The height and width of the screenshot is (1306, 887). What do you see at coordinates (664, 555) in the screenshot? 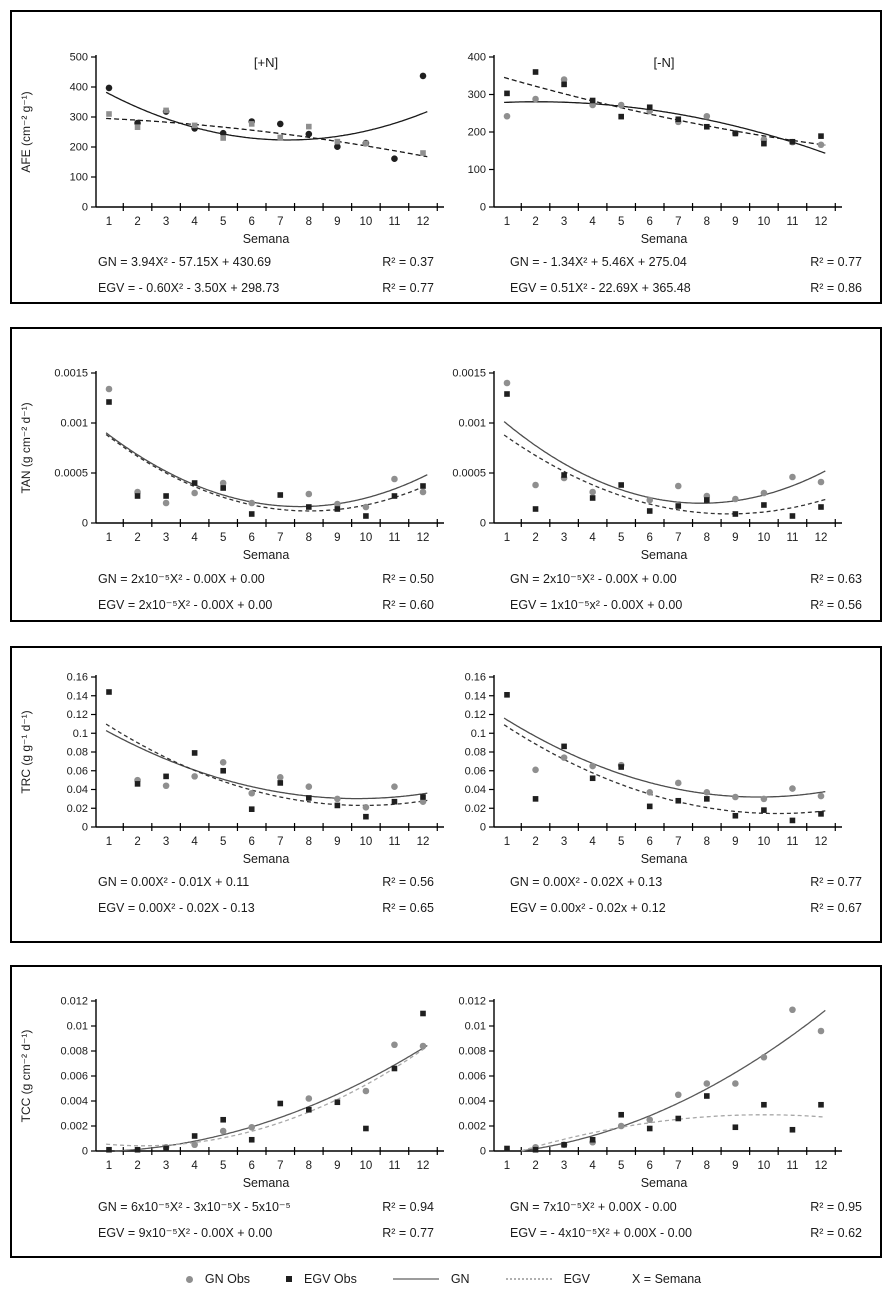
I see `x-axis-label: Semana` at bounding box center [664, 555].